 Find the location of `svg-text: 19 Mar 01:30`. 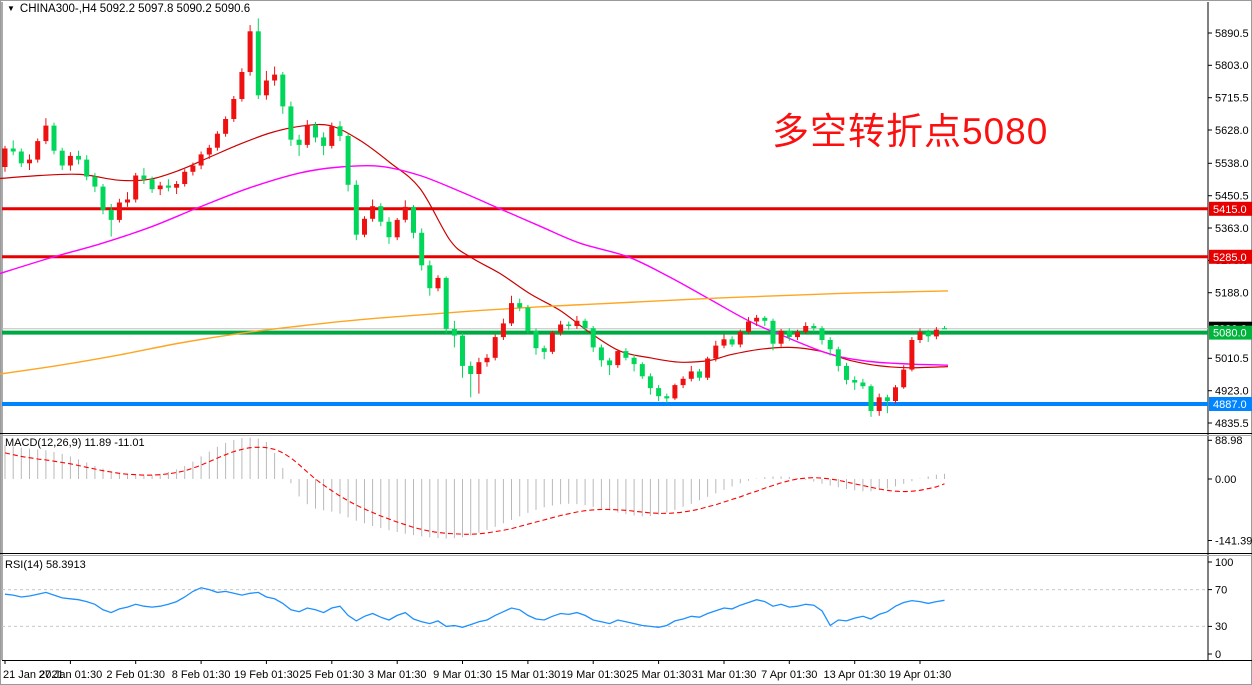

svg-text: 19 Mar 01:30 is located at coordinates (593, 675).